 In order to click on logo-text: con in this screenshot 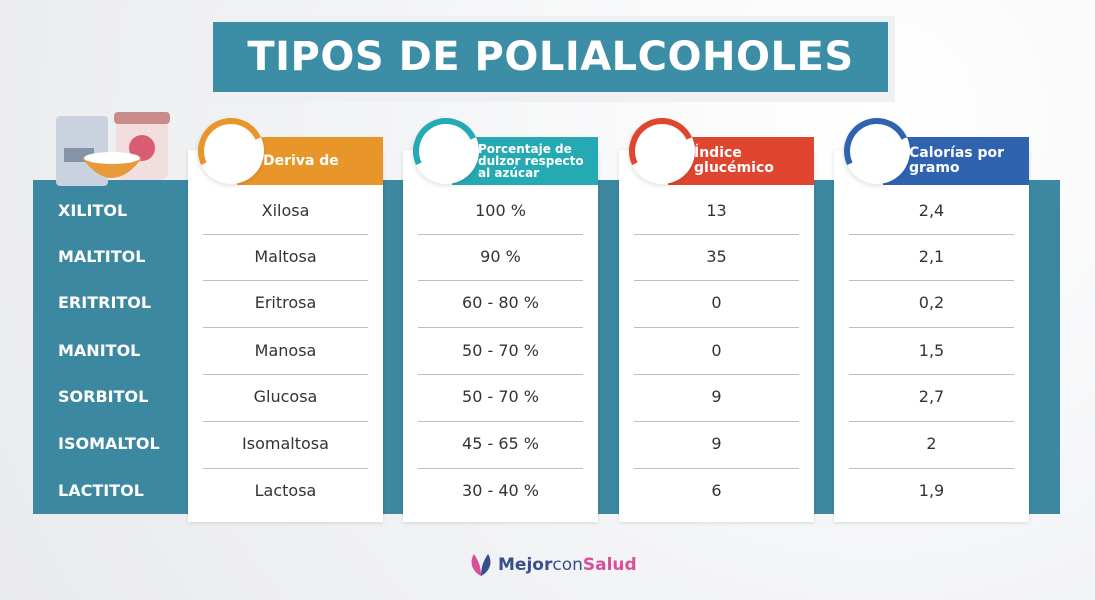, I will do `click(567, 565)`.